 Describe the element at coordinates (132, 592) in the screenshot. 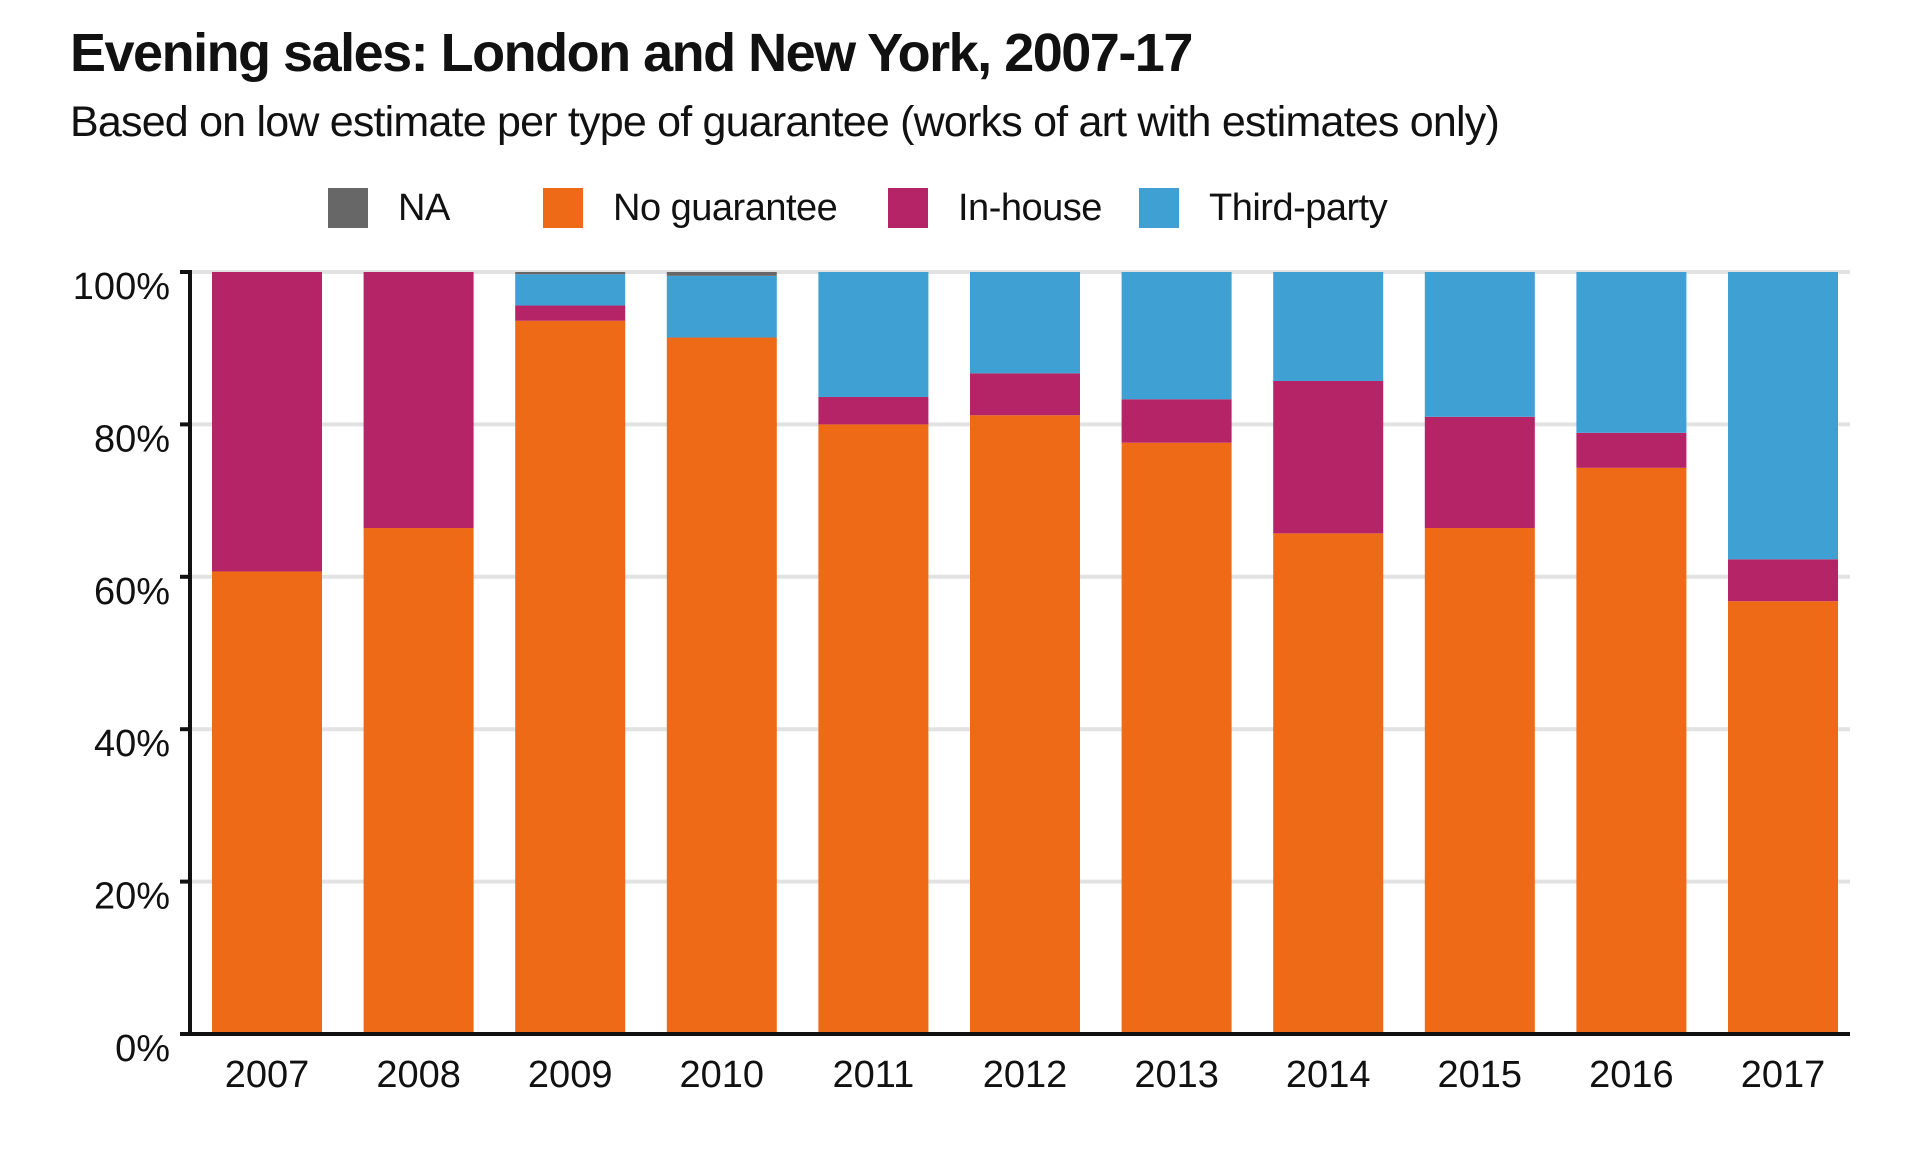

I see `y-tick-label: 60%` at that location.